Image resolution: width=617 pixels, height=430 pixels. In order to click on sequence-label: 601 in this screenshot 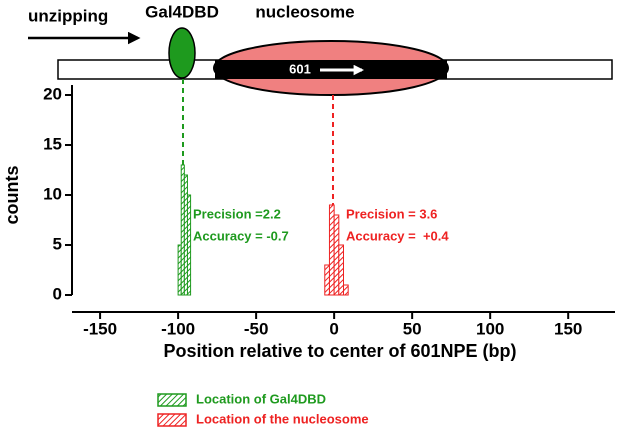, I will do `click(300, 68)`.